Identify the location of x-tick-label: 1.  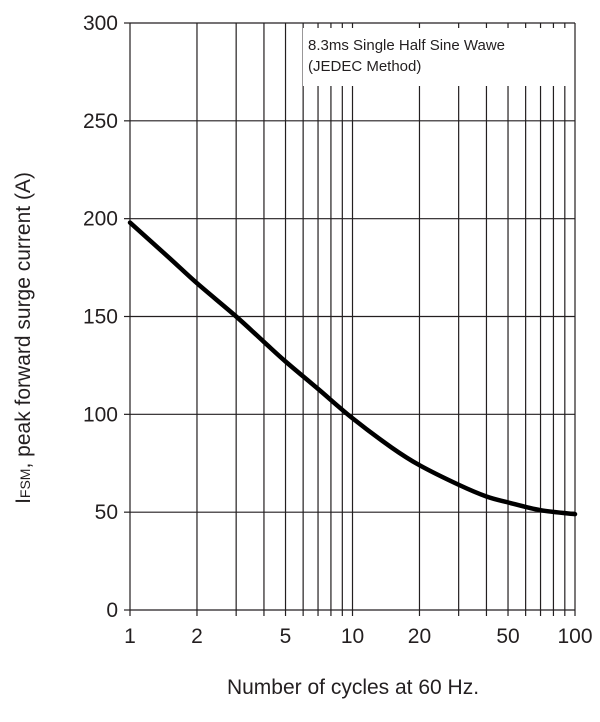
(130, 636).